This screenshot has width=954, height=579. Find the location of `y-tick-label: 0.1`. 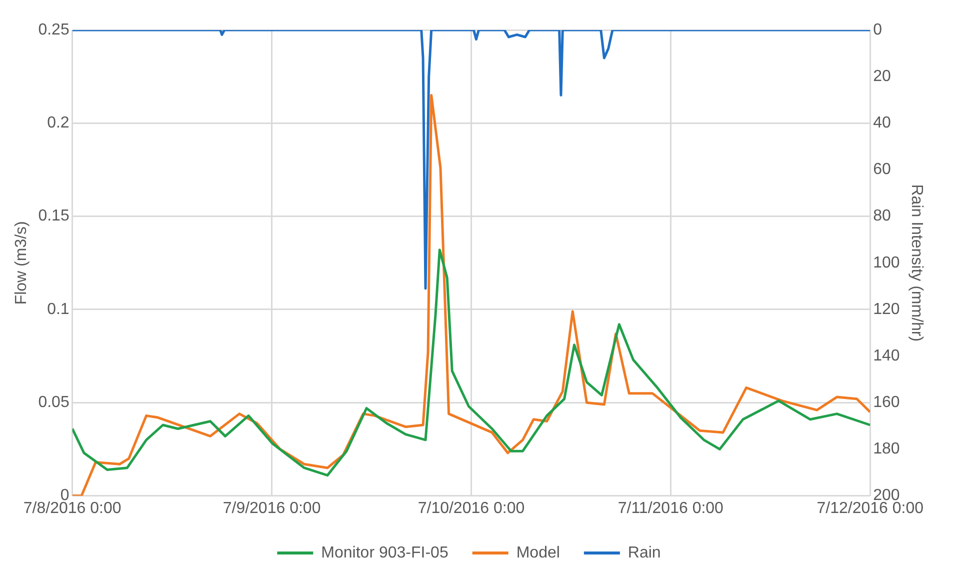

y-tick-label: 0.1 is located at coordinates (58, 309).